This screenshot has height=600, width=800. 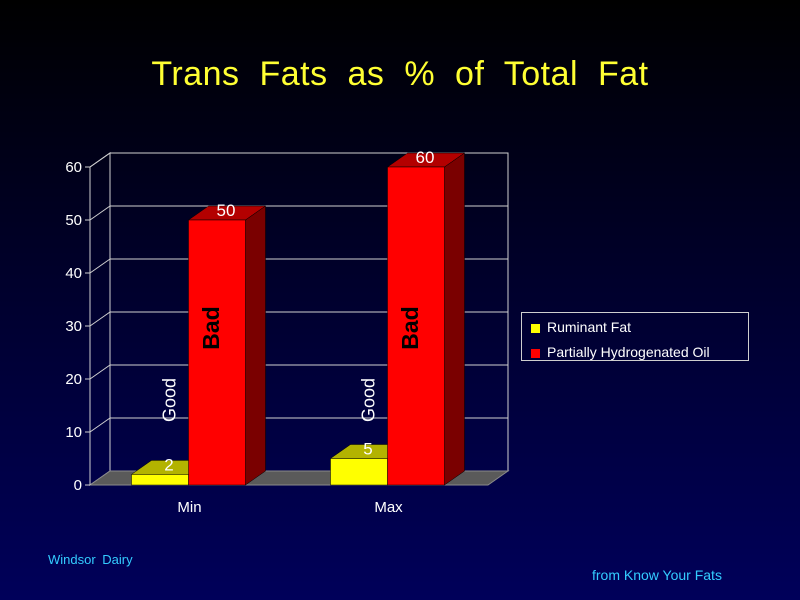 What do you see at coordinates (628, 352) in the screenshot?
I see `legend-label-phos: Partially Hydrogenated Oil` at bounding box center [628, 352].